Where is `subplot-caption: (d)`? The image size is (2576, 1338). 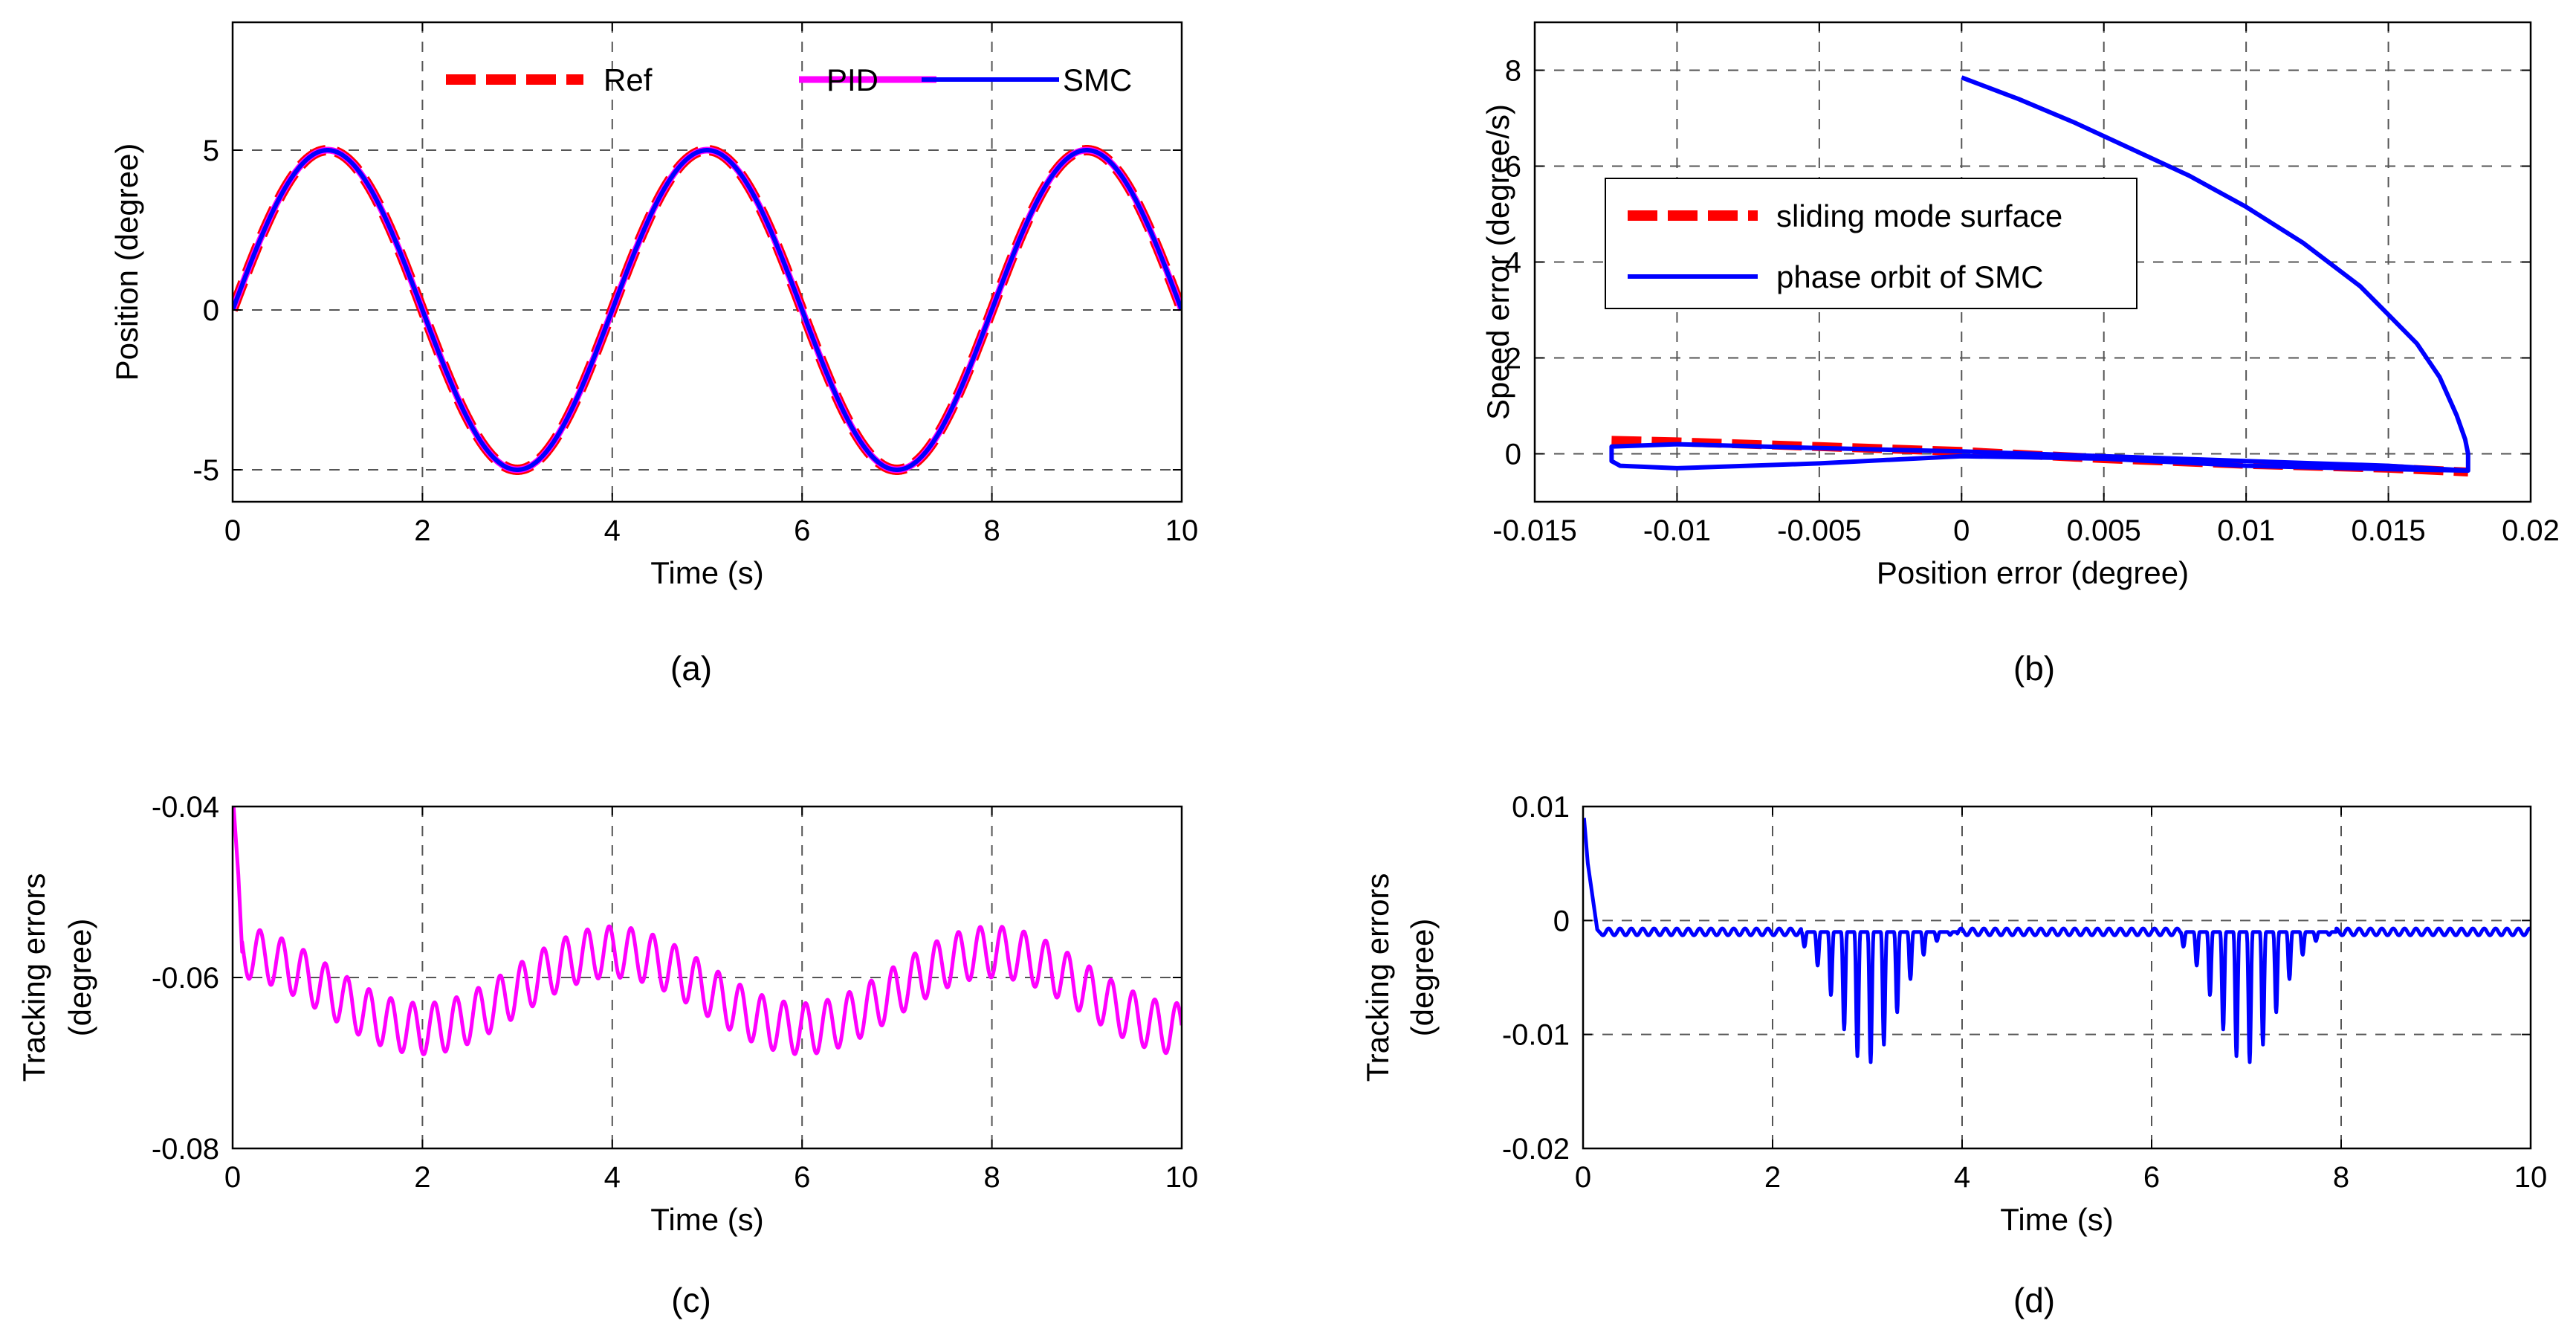 subplot-caption: (d) is located at coordinates (2034, 1300).